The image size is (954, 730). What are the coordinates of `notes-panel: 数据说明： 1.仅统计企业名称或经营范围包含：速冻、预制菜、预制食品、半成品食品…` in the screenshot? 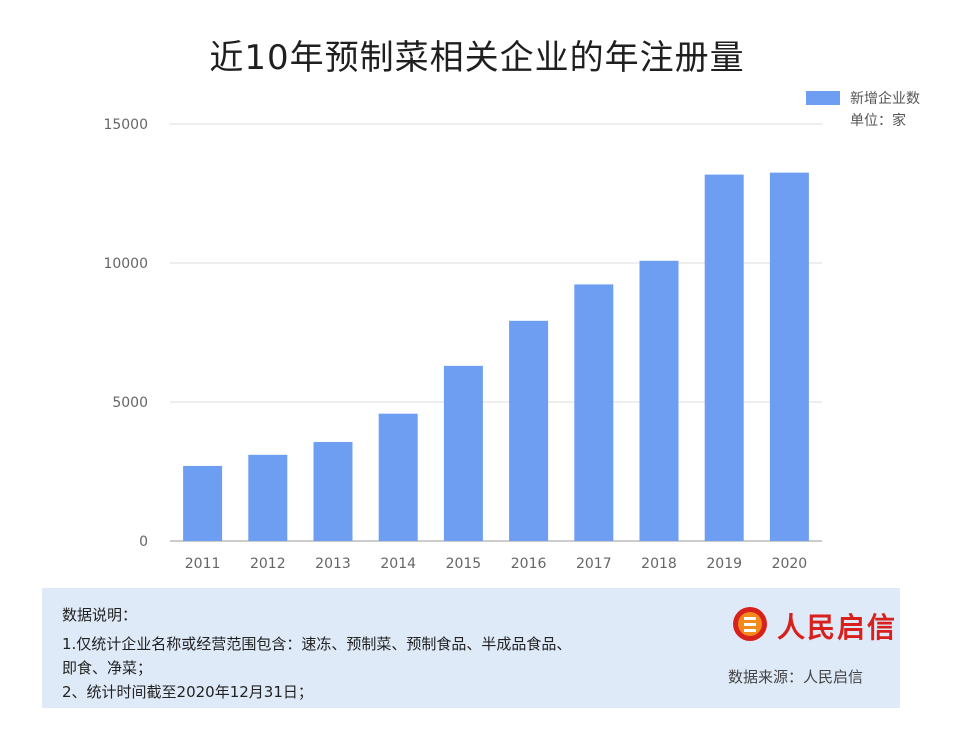 It's located at (471, 648).